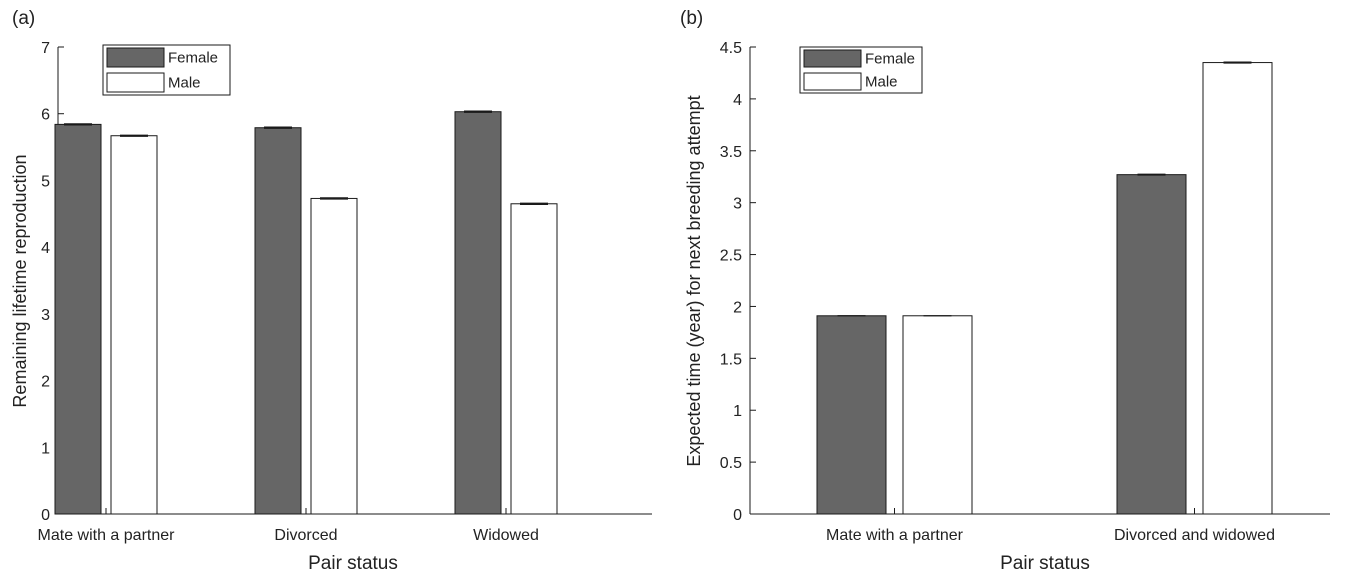 This screenshot has height=574, width=1346. I want to click on x-axis-label-b: Pair status, so click(1045, 563).